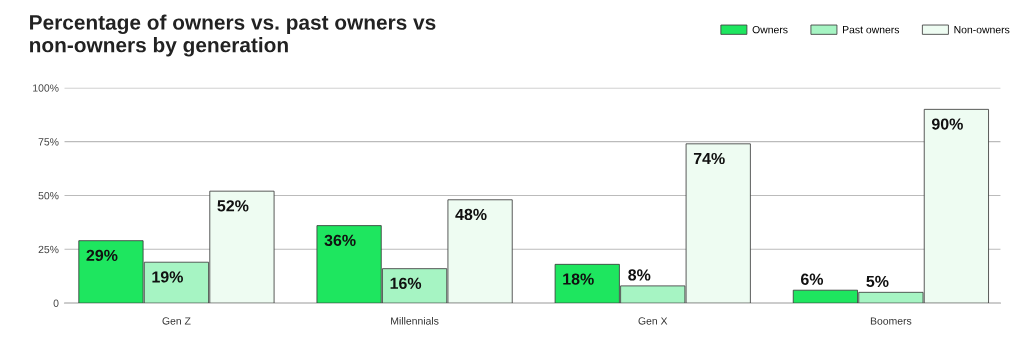 The width and height of the screenshot is (1024, 363). Describe the element at coordinates (340, 240) in the screenshot. I see `data-label: 36%` at that location.